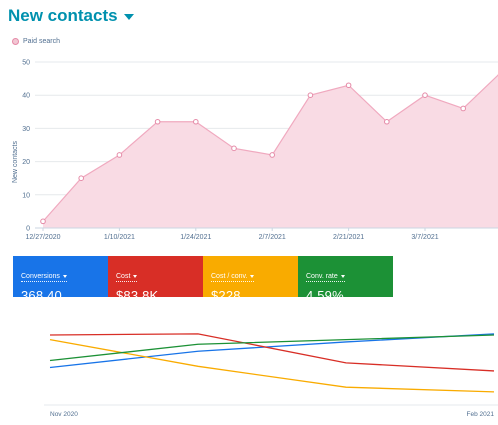  I want to click on tile-conv-rate-value: 4.59%, so click(325, 295).